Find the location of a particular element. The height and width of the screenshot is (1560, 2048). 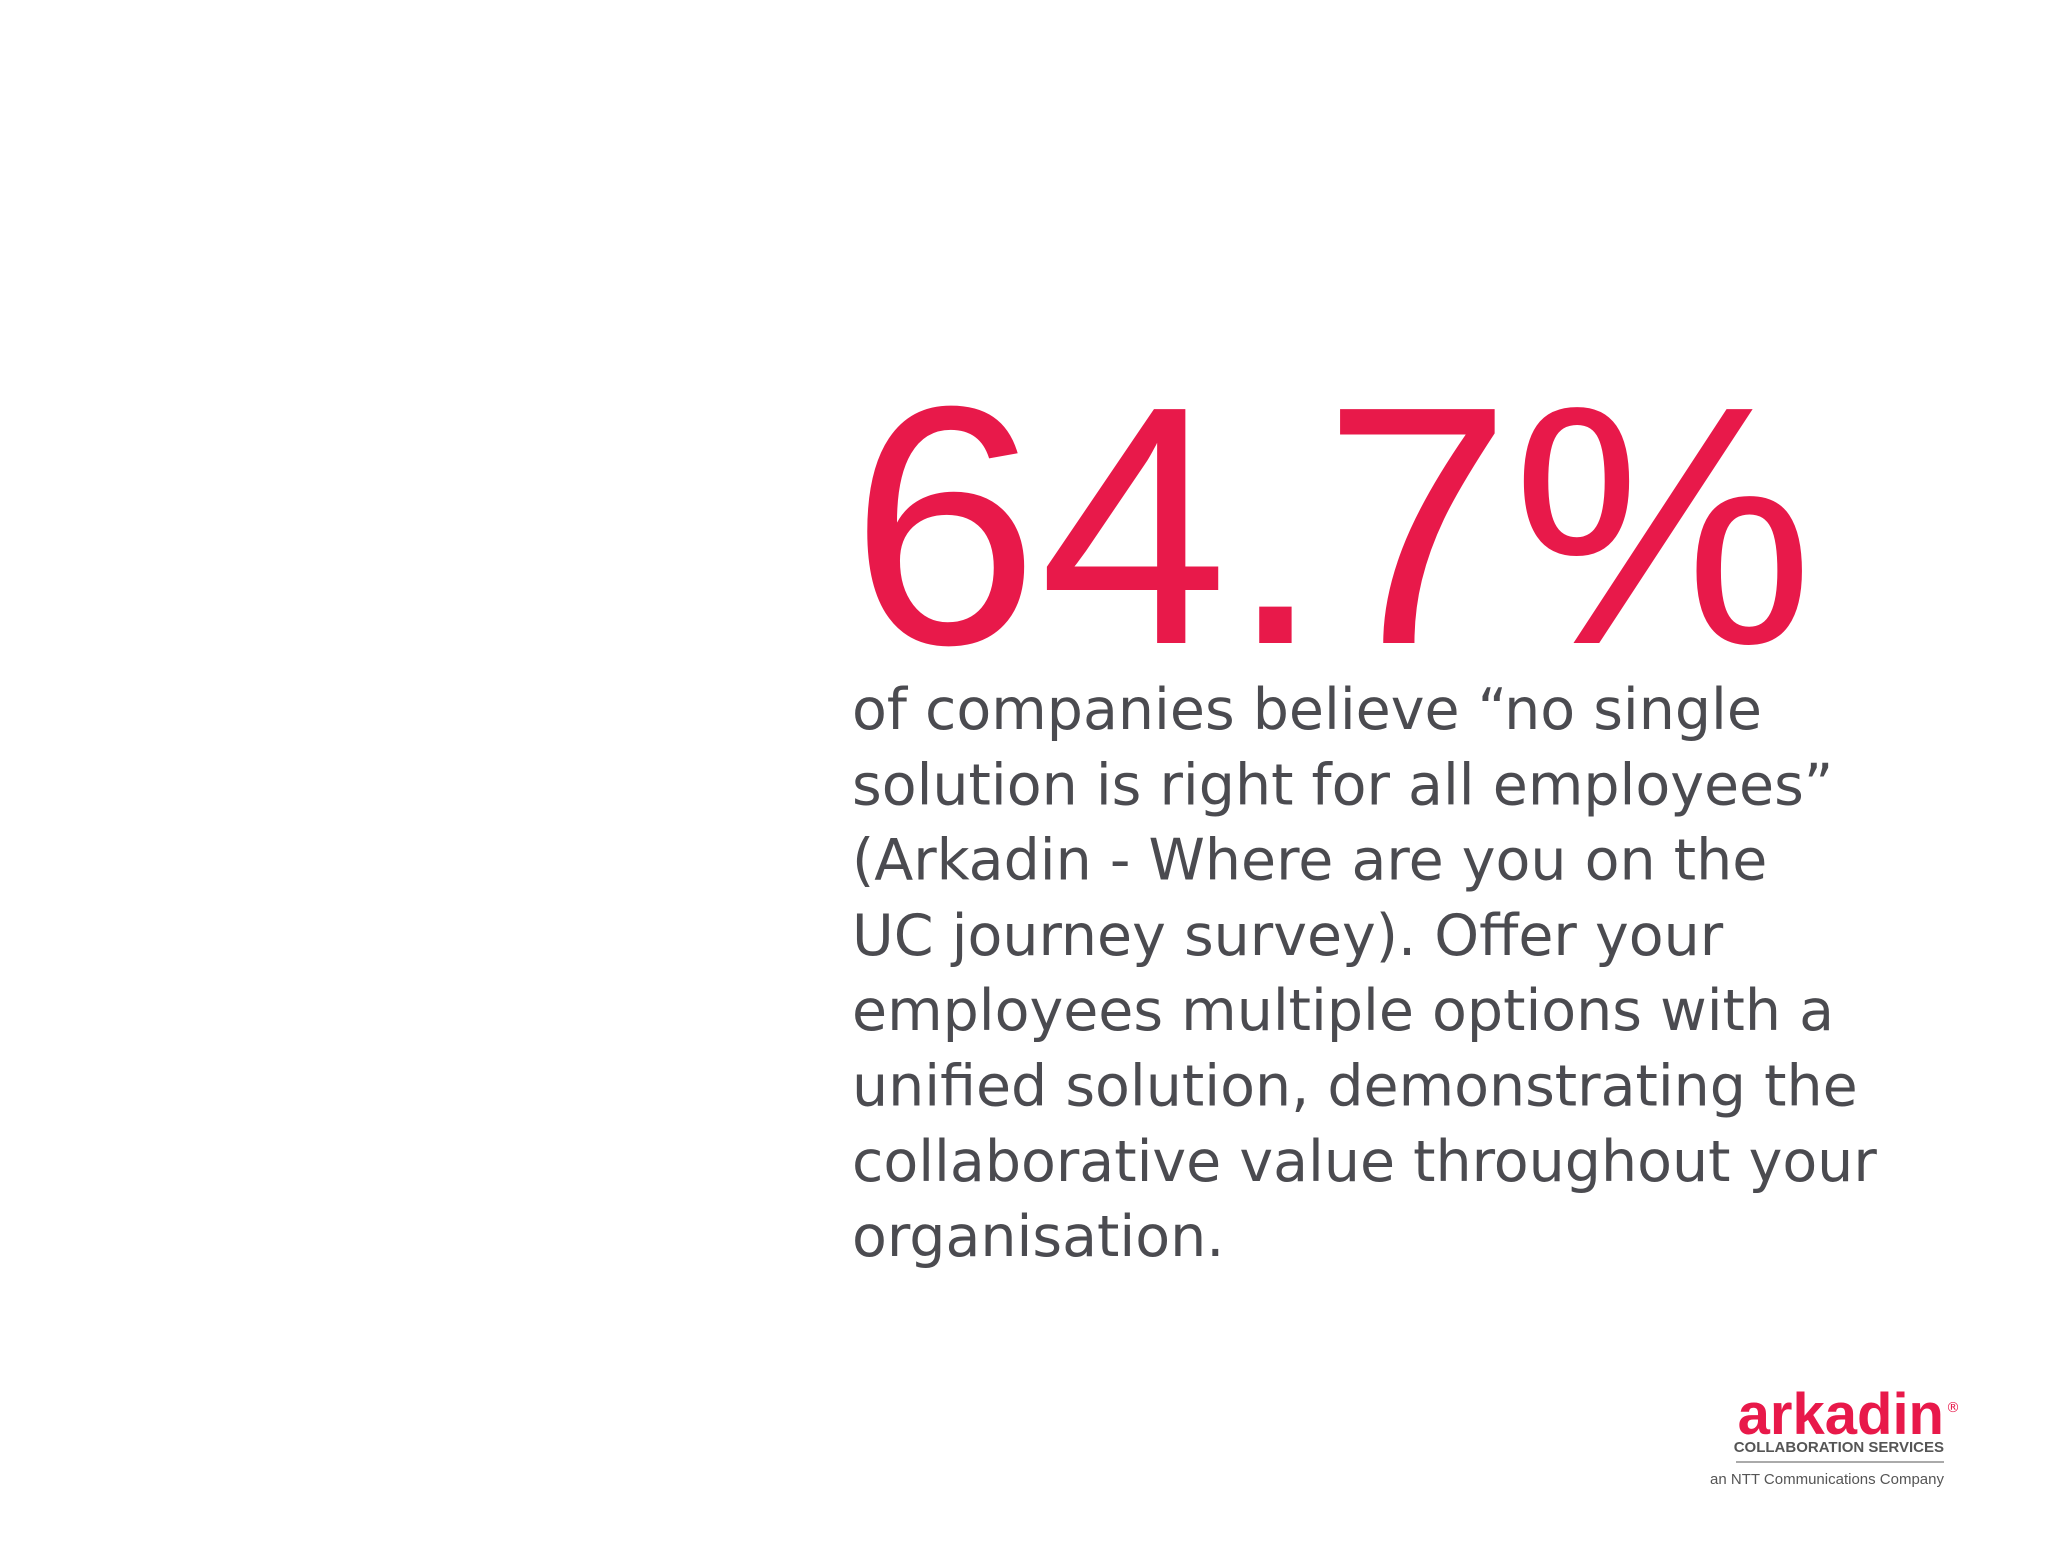

body-line: (Arkadin - Where are you on the is located at coordinates (1309, 861).